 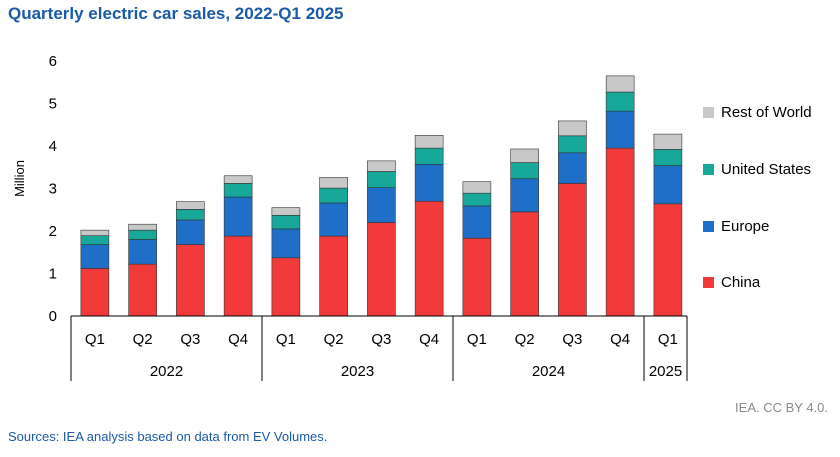 I want to click on y-tick-label: 3, so click(x=53, y=189).